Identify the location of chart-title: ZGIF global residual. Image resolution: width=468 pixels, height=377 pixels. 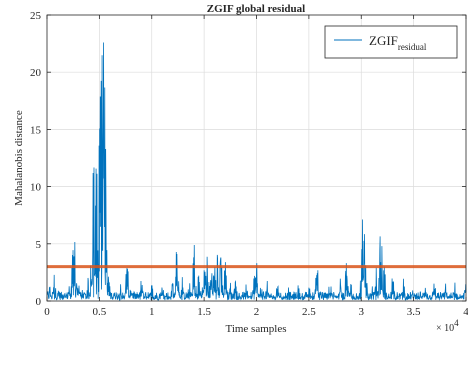
(256, 9).